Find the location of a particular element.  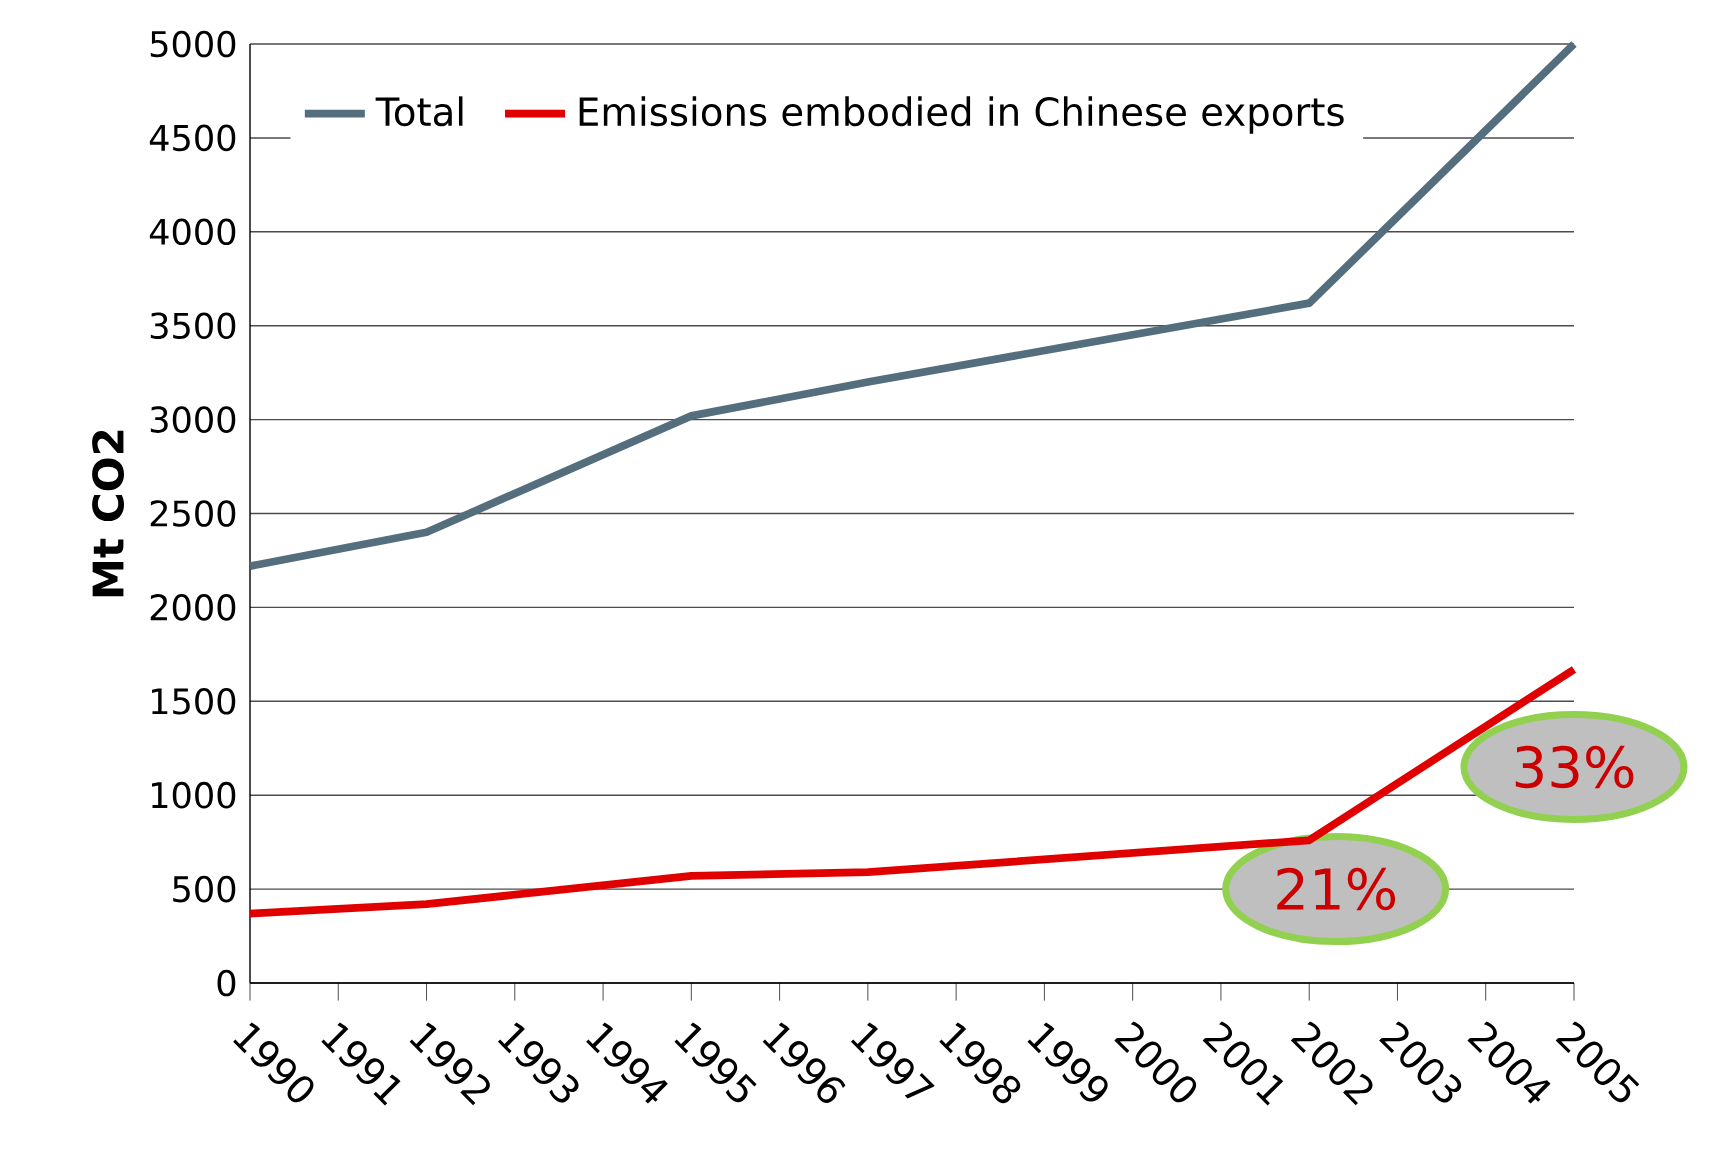

y-axis-title: Mt CO2 is located at coordinates (108, 513).